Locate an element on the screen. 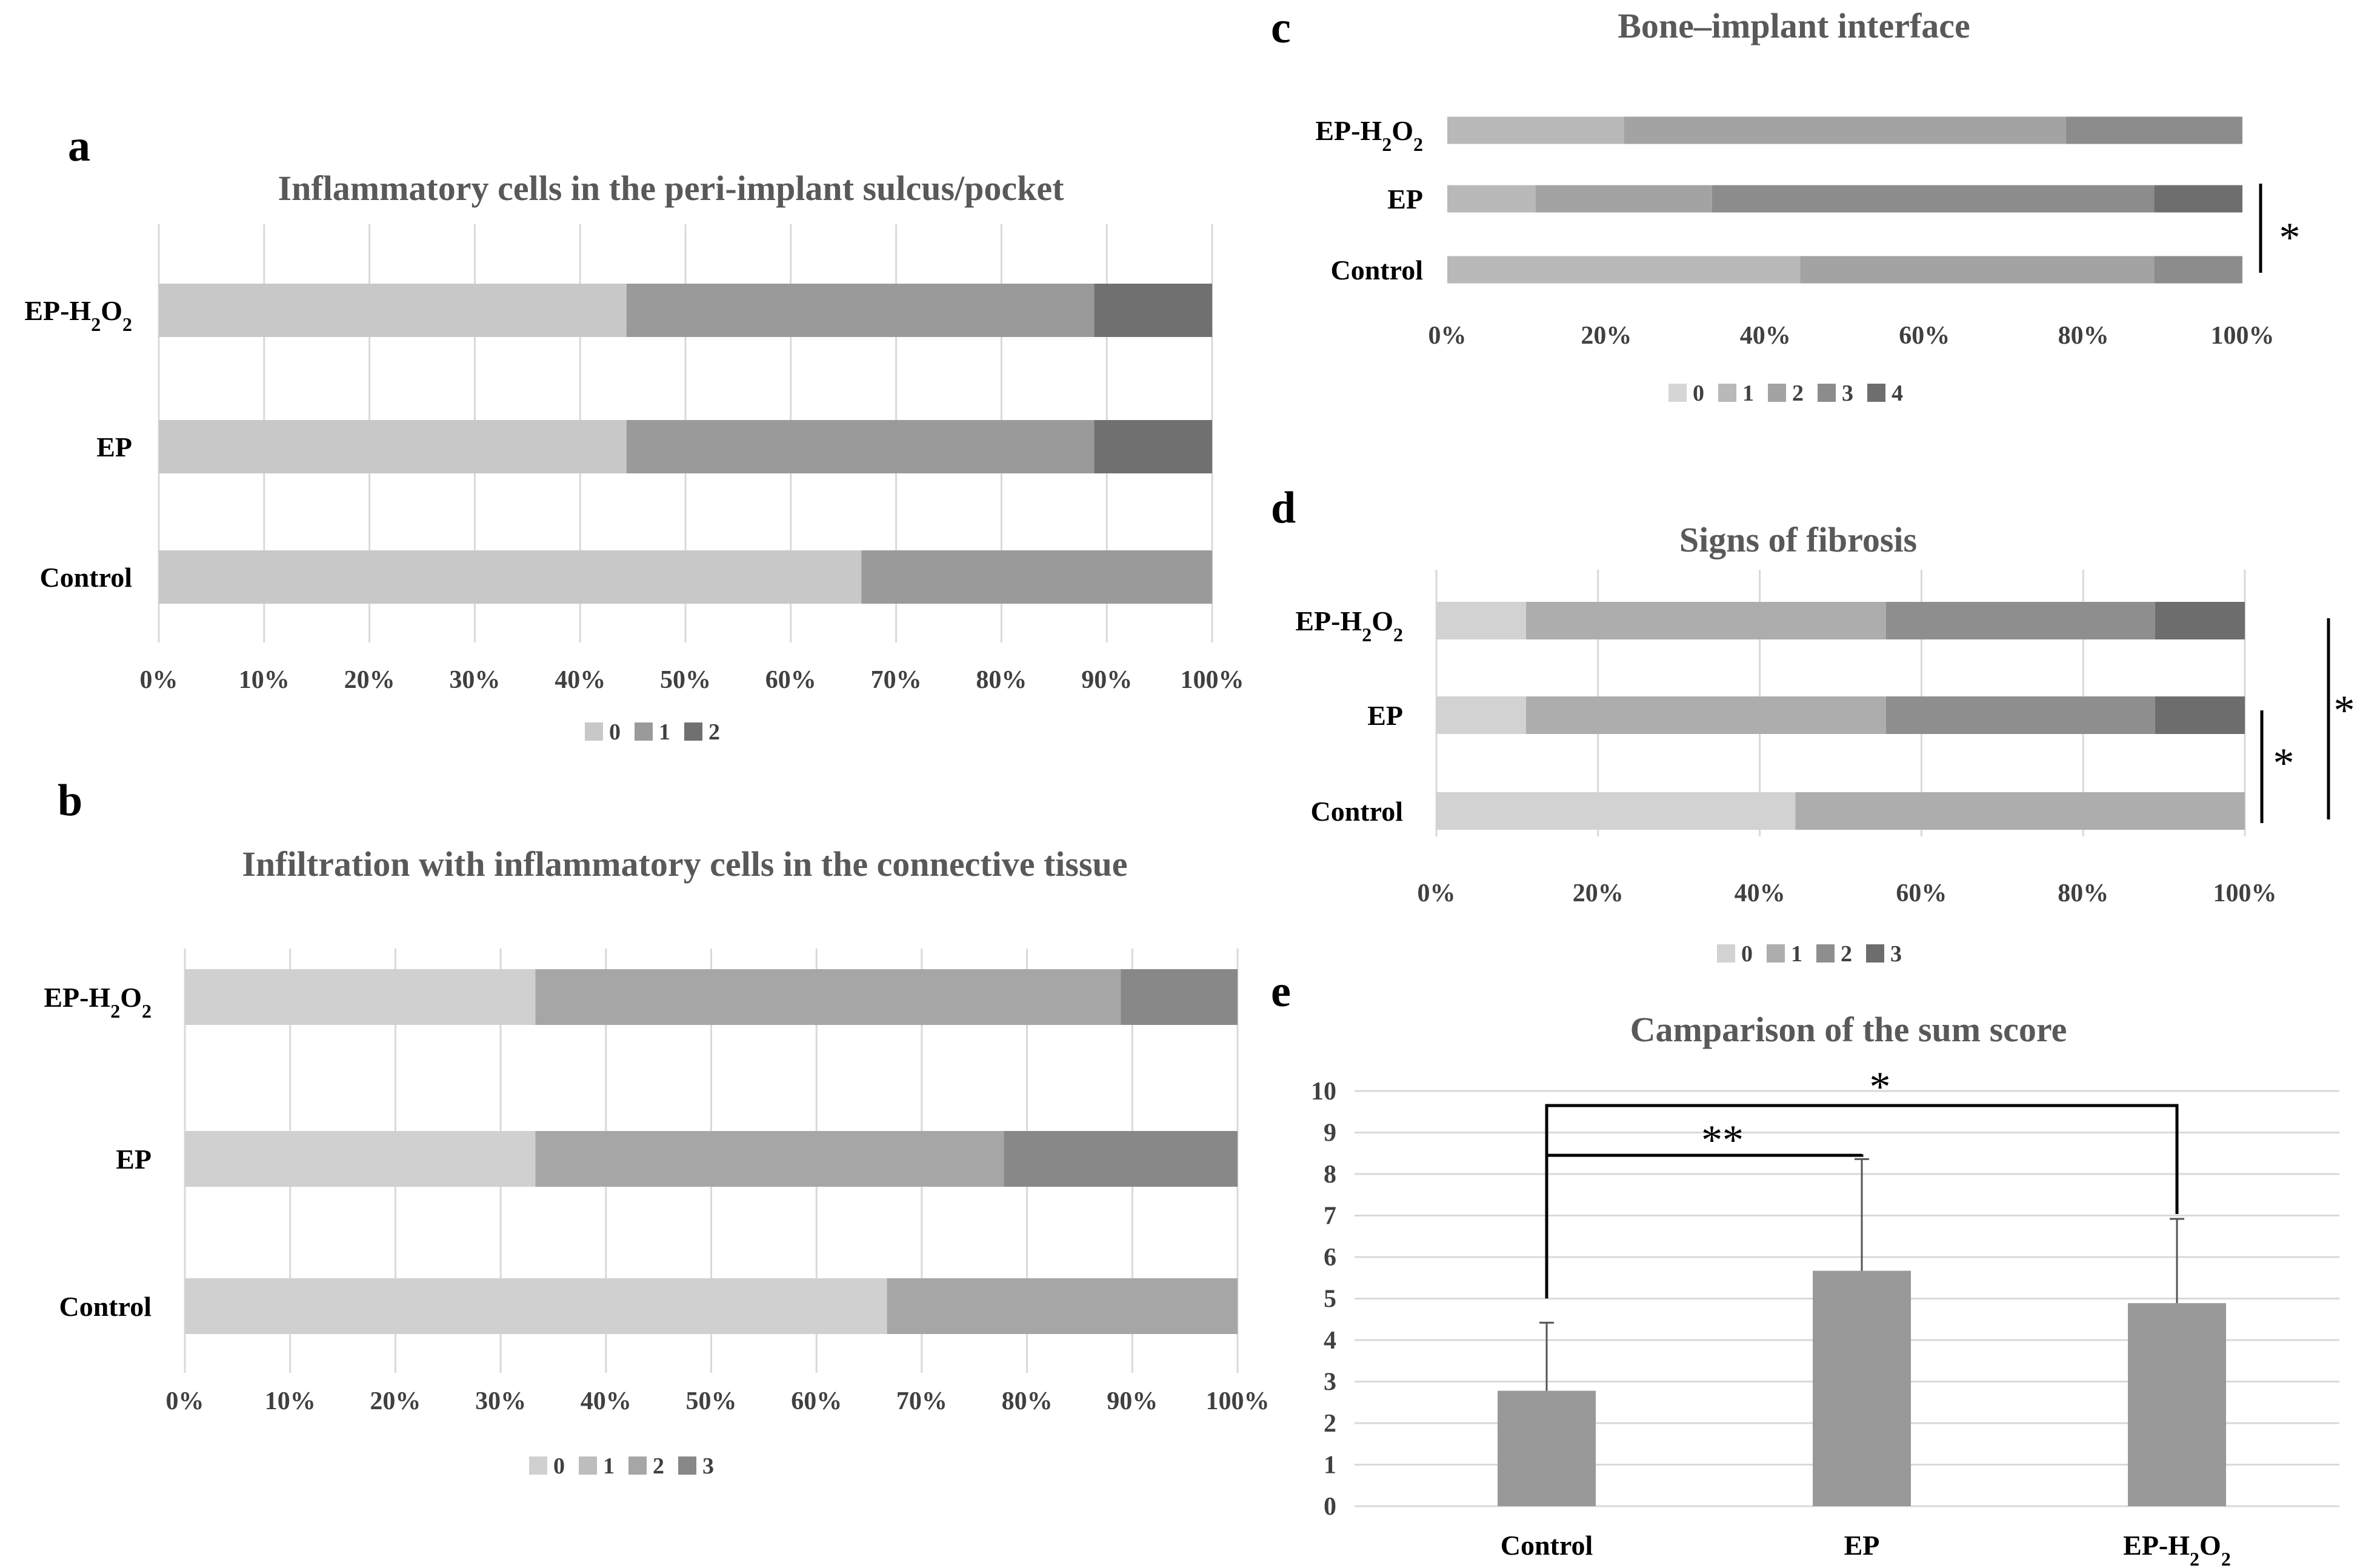 The image size is (2360, 1568). panel-letter-b: b is located at coordinates (70, 801).